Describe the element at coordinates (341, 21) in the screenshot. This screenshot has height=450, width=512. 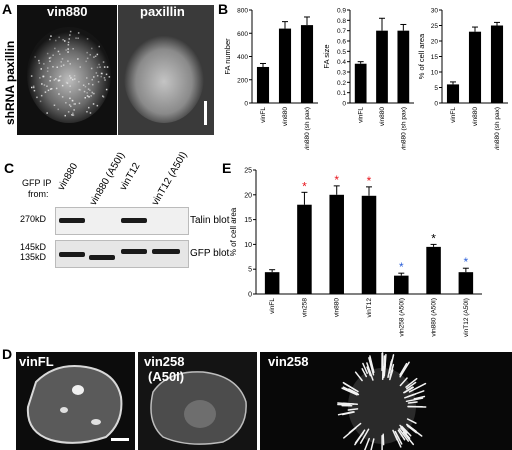
I see `chart-b2-y-tick-label-8: 0.8` at that location.